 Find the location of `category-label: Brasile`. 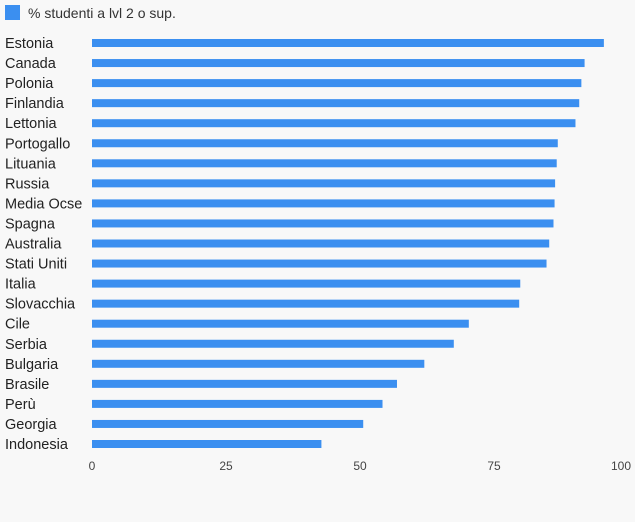

category-label: Brasile is located at coordinates (27, 385).